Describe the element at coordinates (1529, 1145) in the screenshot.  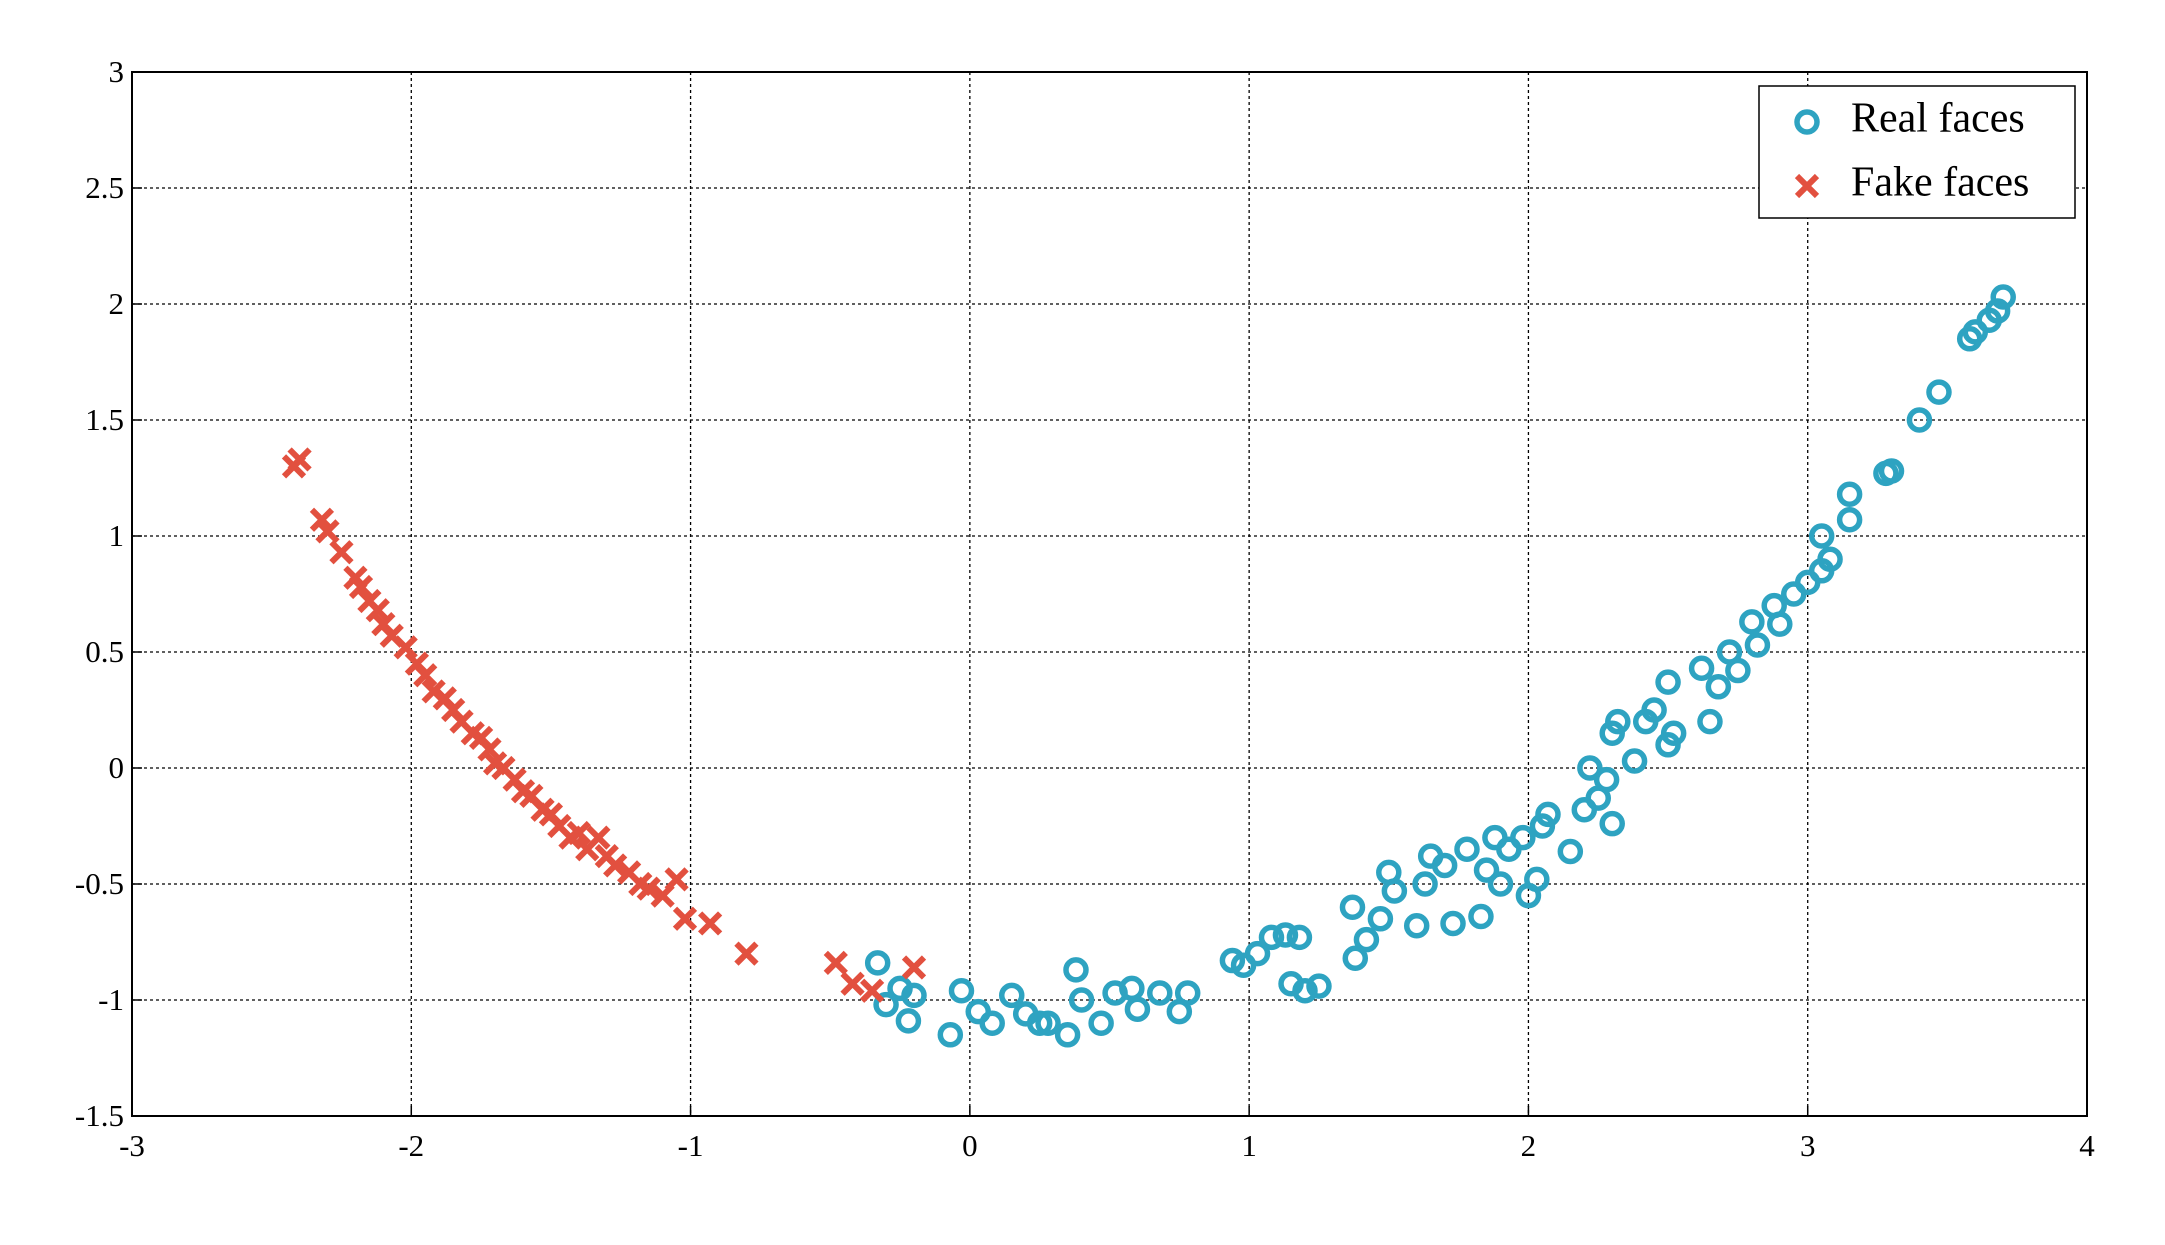
I see `x-tick-label: 2` at that location.